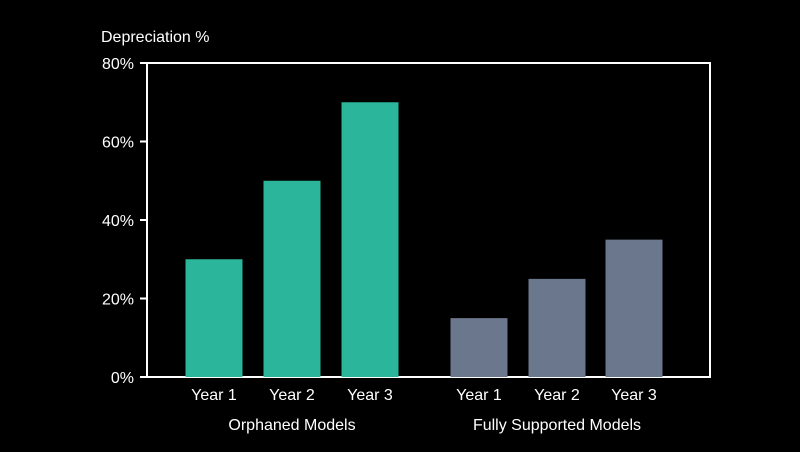 The height and width of the screenshot is (452, 800). What do you see at coordinates (424, 395) in the screenshot?
I see `category-labels: Year 1 Year 2 Year 3 Year 1 Year 2 Year 3` at bounding box center [424, 395].